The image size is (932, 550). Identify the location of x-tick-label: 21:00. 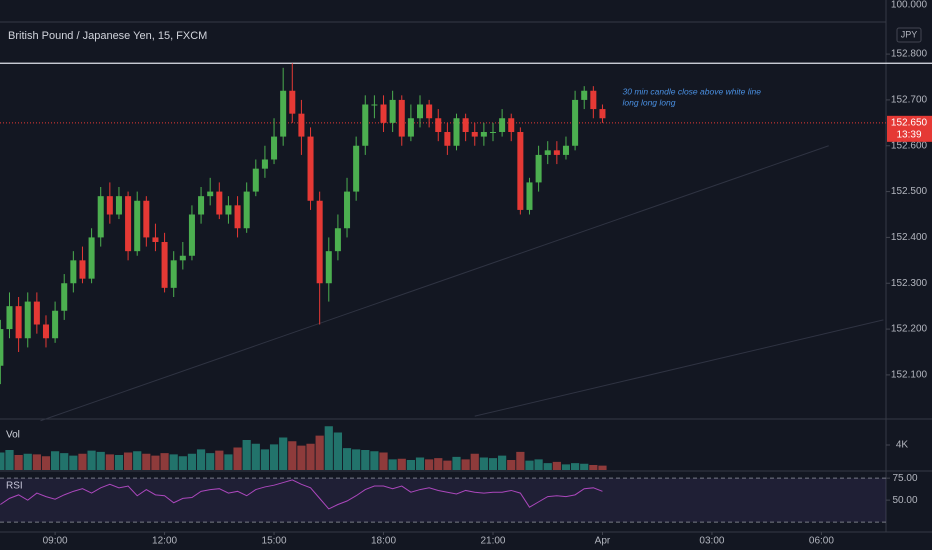
(492, 541).